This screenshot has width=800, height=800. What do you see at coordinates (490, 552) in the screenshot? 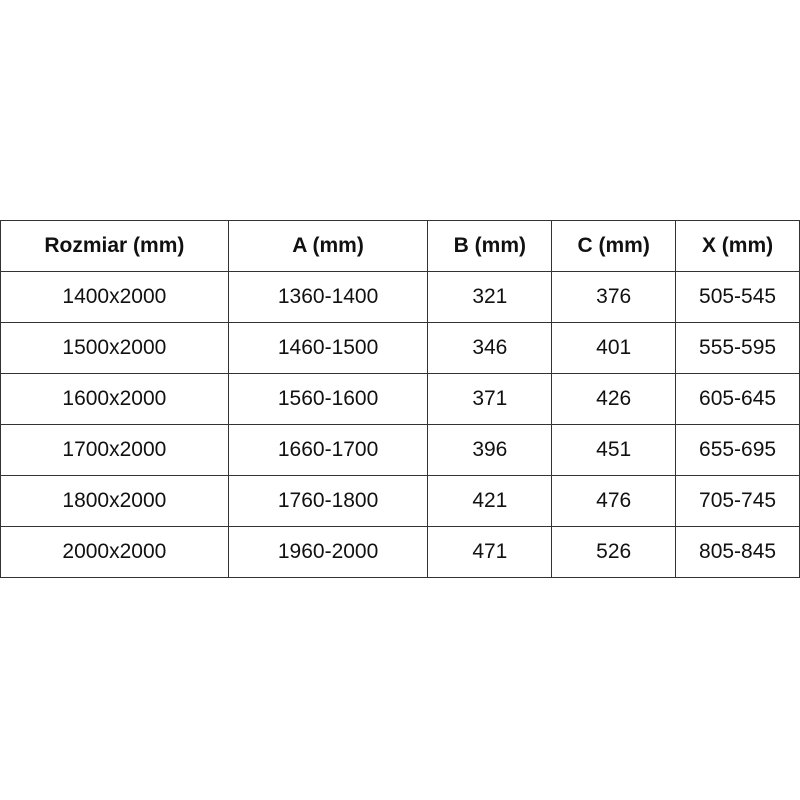
I see `cell-b: 471` at bounding box center [490, 552].